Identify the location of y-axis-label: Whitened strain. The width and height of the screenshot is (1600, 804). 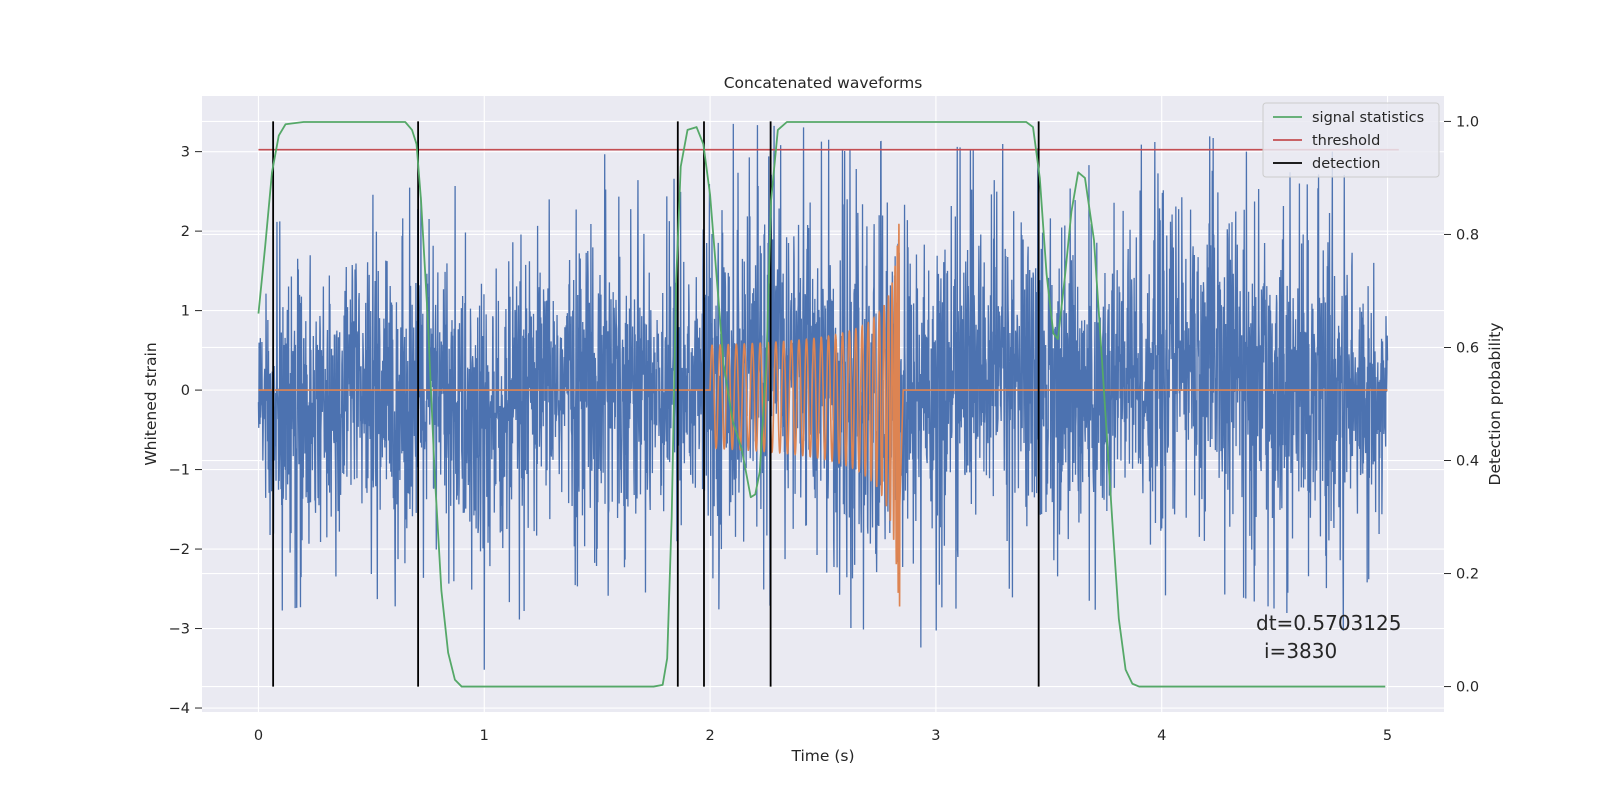
(151, 403).